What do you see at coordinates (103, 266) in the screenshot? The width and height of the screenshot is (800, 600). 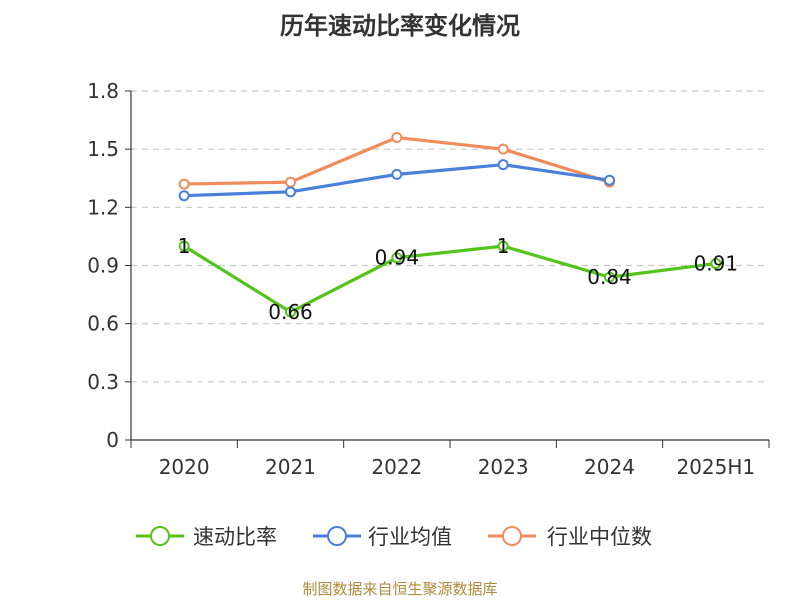 I see `y-tick-label: 0.9` at bounding box center [103, 266].